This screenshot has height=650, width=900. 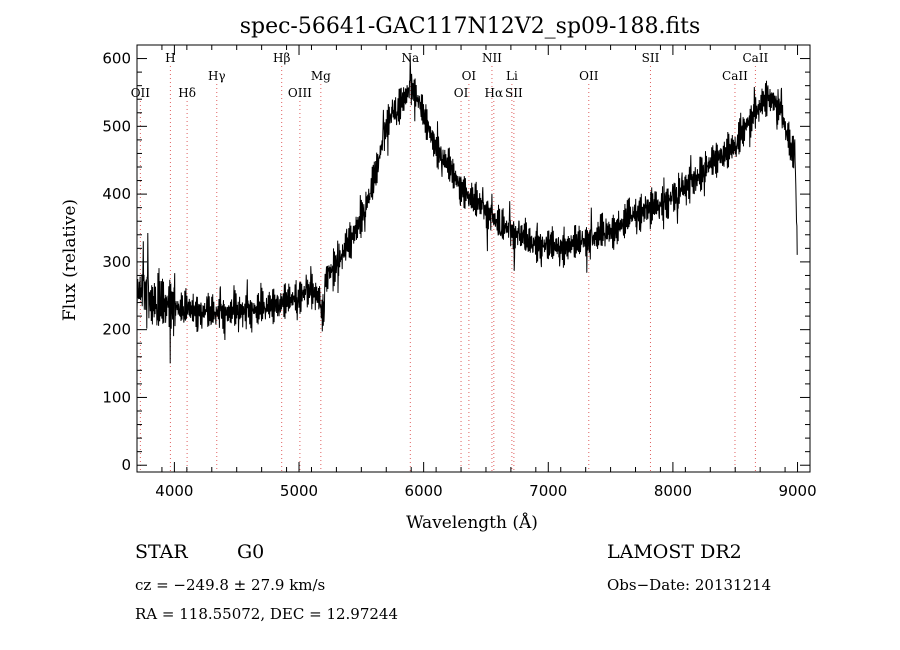 I want to click on x-tick-label: 8000, so click(x=673, y=491).